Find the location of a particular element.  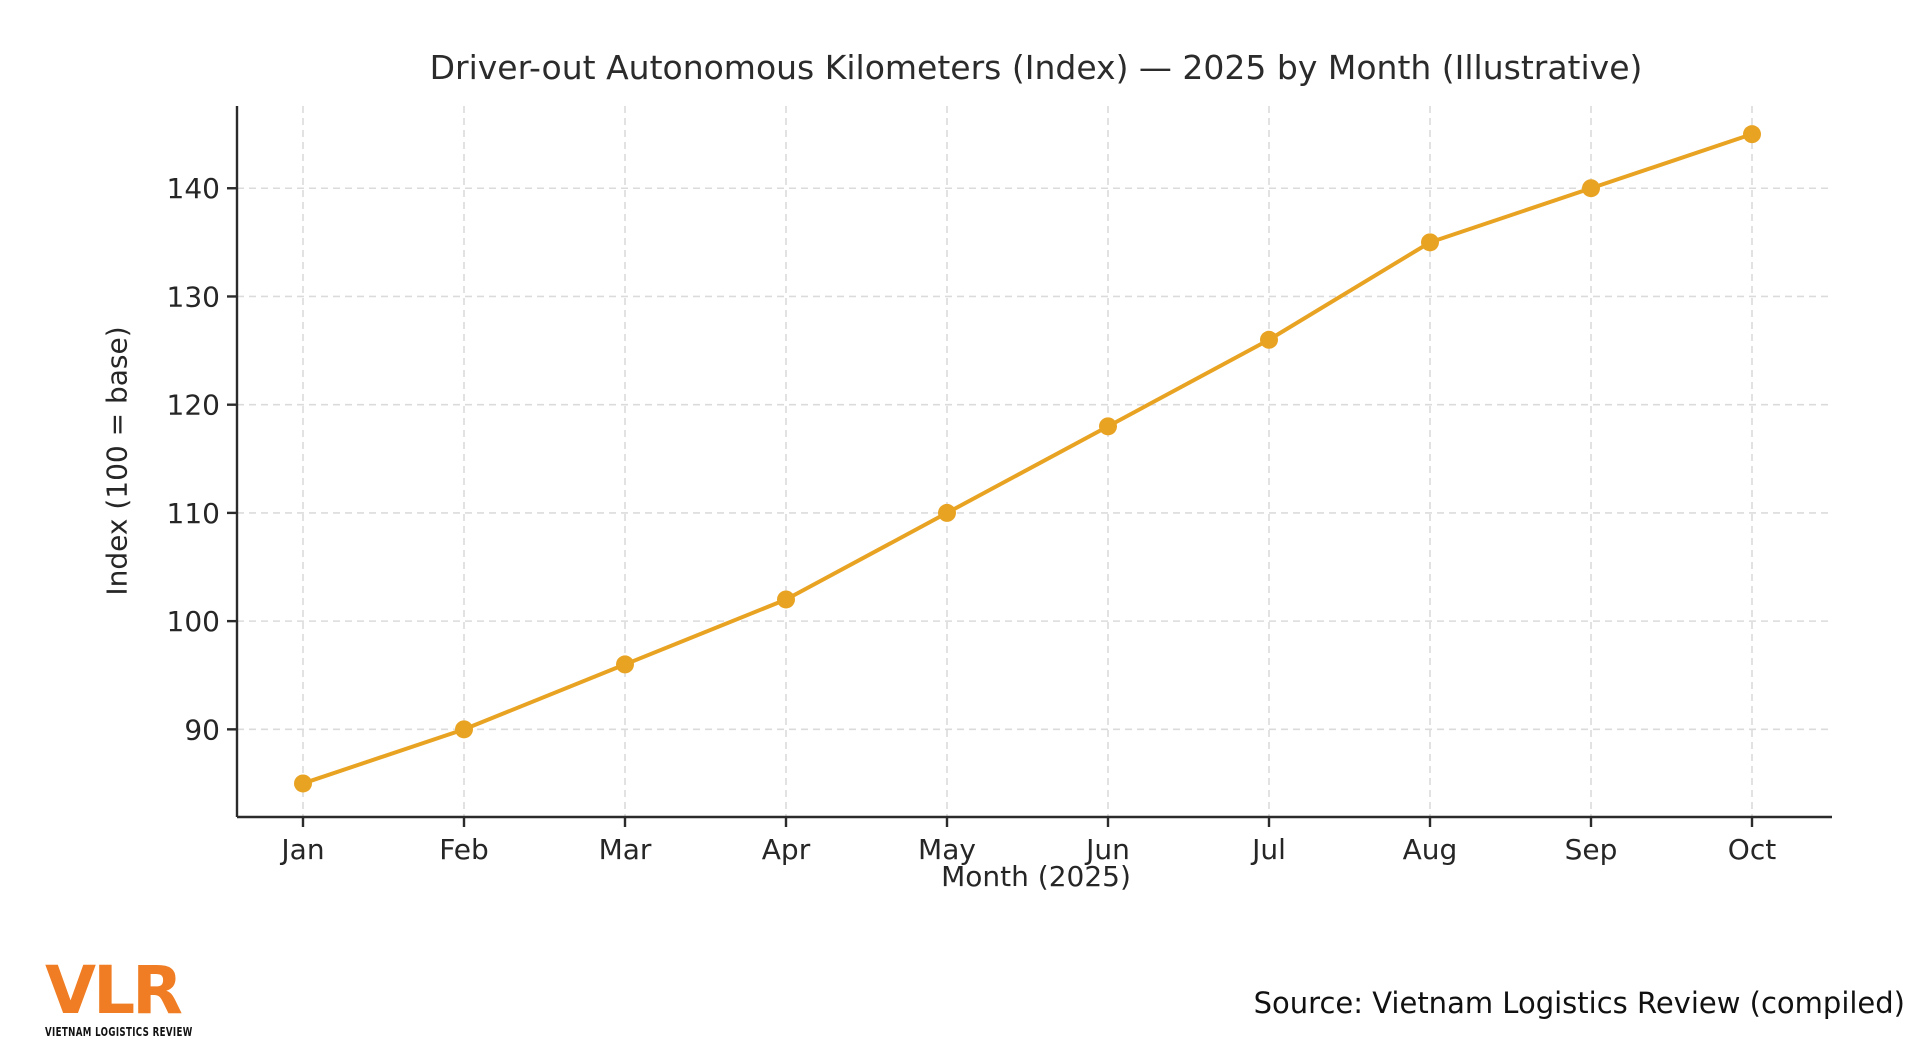

x-tick-label: Aug is located at coordinates (1430, 849).